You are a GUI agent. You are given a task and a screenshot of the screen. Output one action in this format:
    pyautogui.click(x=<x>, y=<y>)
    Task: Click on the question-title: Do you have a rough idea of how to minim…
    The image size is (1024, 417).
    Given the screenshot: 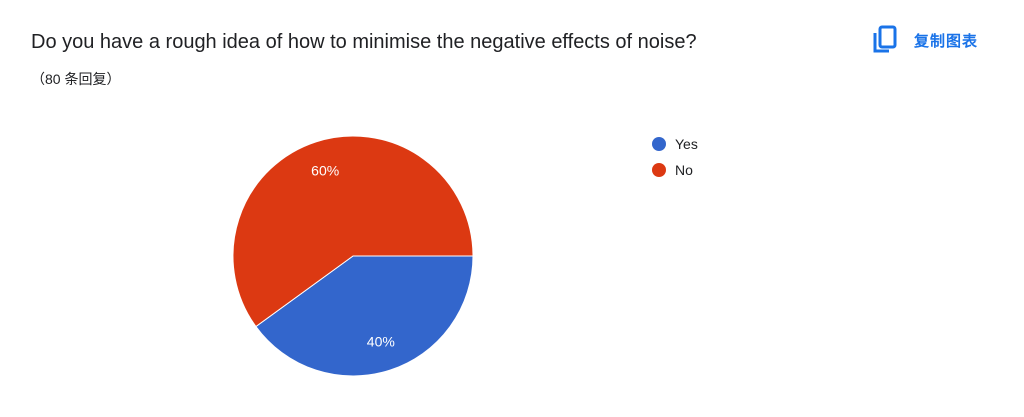 What is the action you would take?
    pyautogui.click(x=364, y=42)
    